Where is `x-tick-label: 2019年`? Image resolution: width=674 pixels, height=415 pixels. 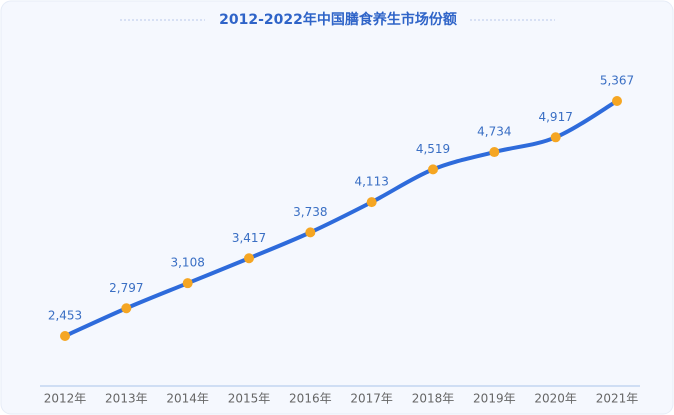 x-tick-label: 2019年 is located at coordinates (494, 399).